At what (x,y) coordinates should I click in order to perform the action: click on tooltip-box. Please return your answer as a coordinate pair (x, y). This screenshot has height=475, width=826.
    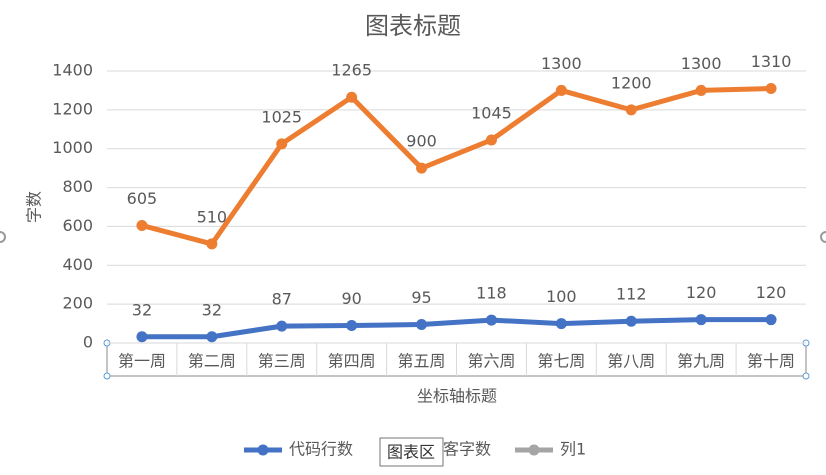
    Looking at the image, I should click on (411, 452).